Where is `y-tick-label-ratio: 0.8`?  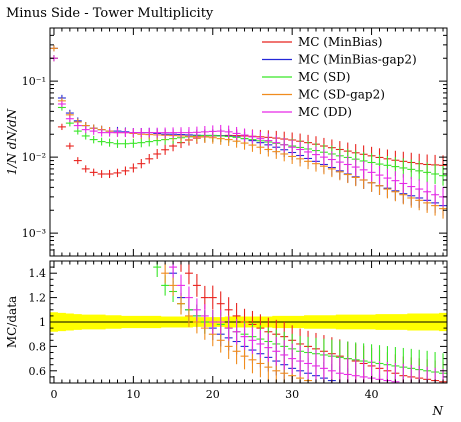 y-tick-label-ratio: 0.8 is located at coordinates (38, 346).